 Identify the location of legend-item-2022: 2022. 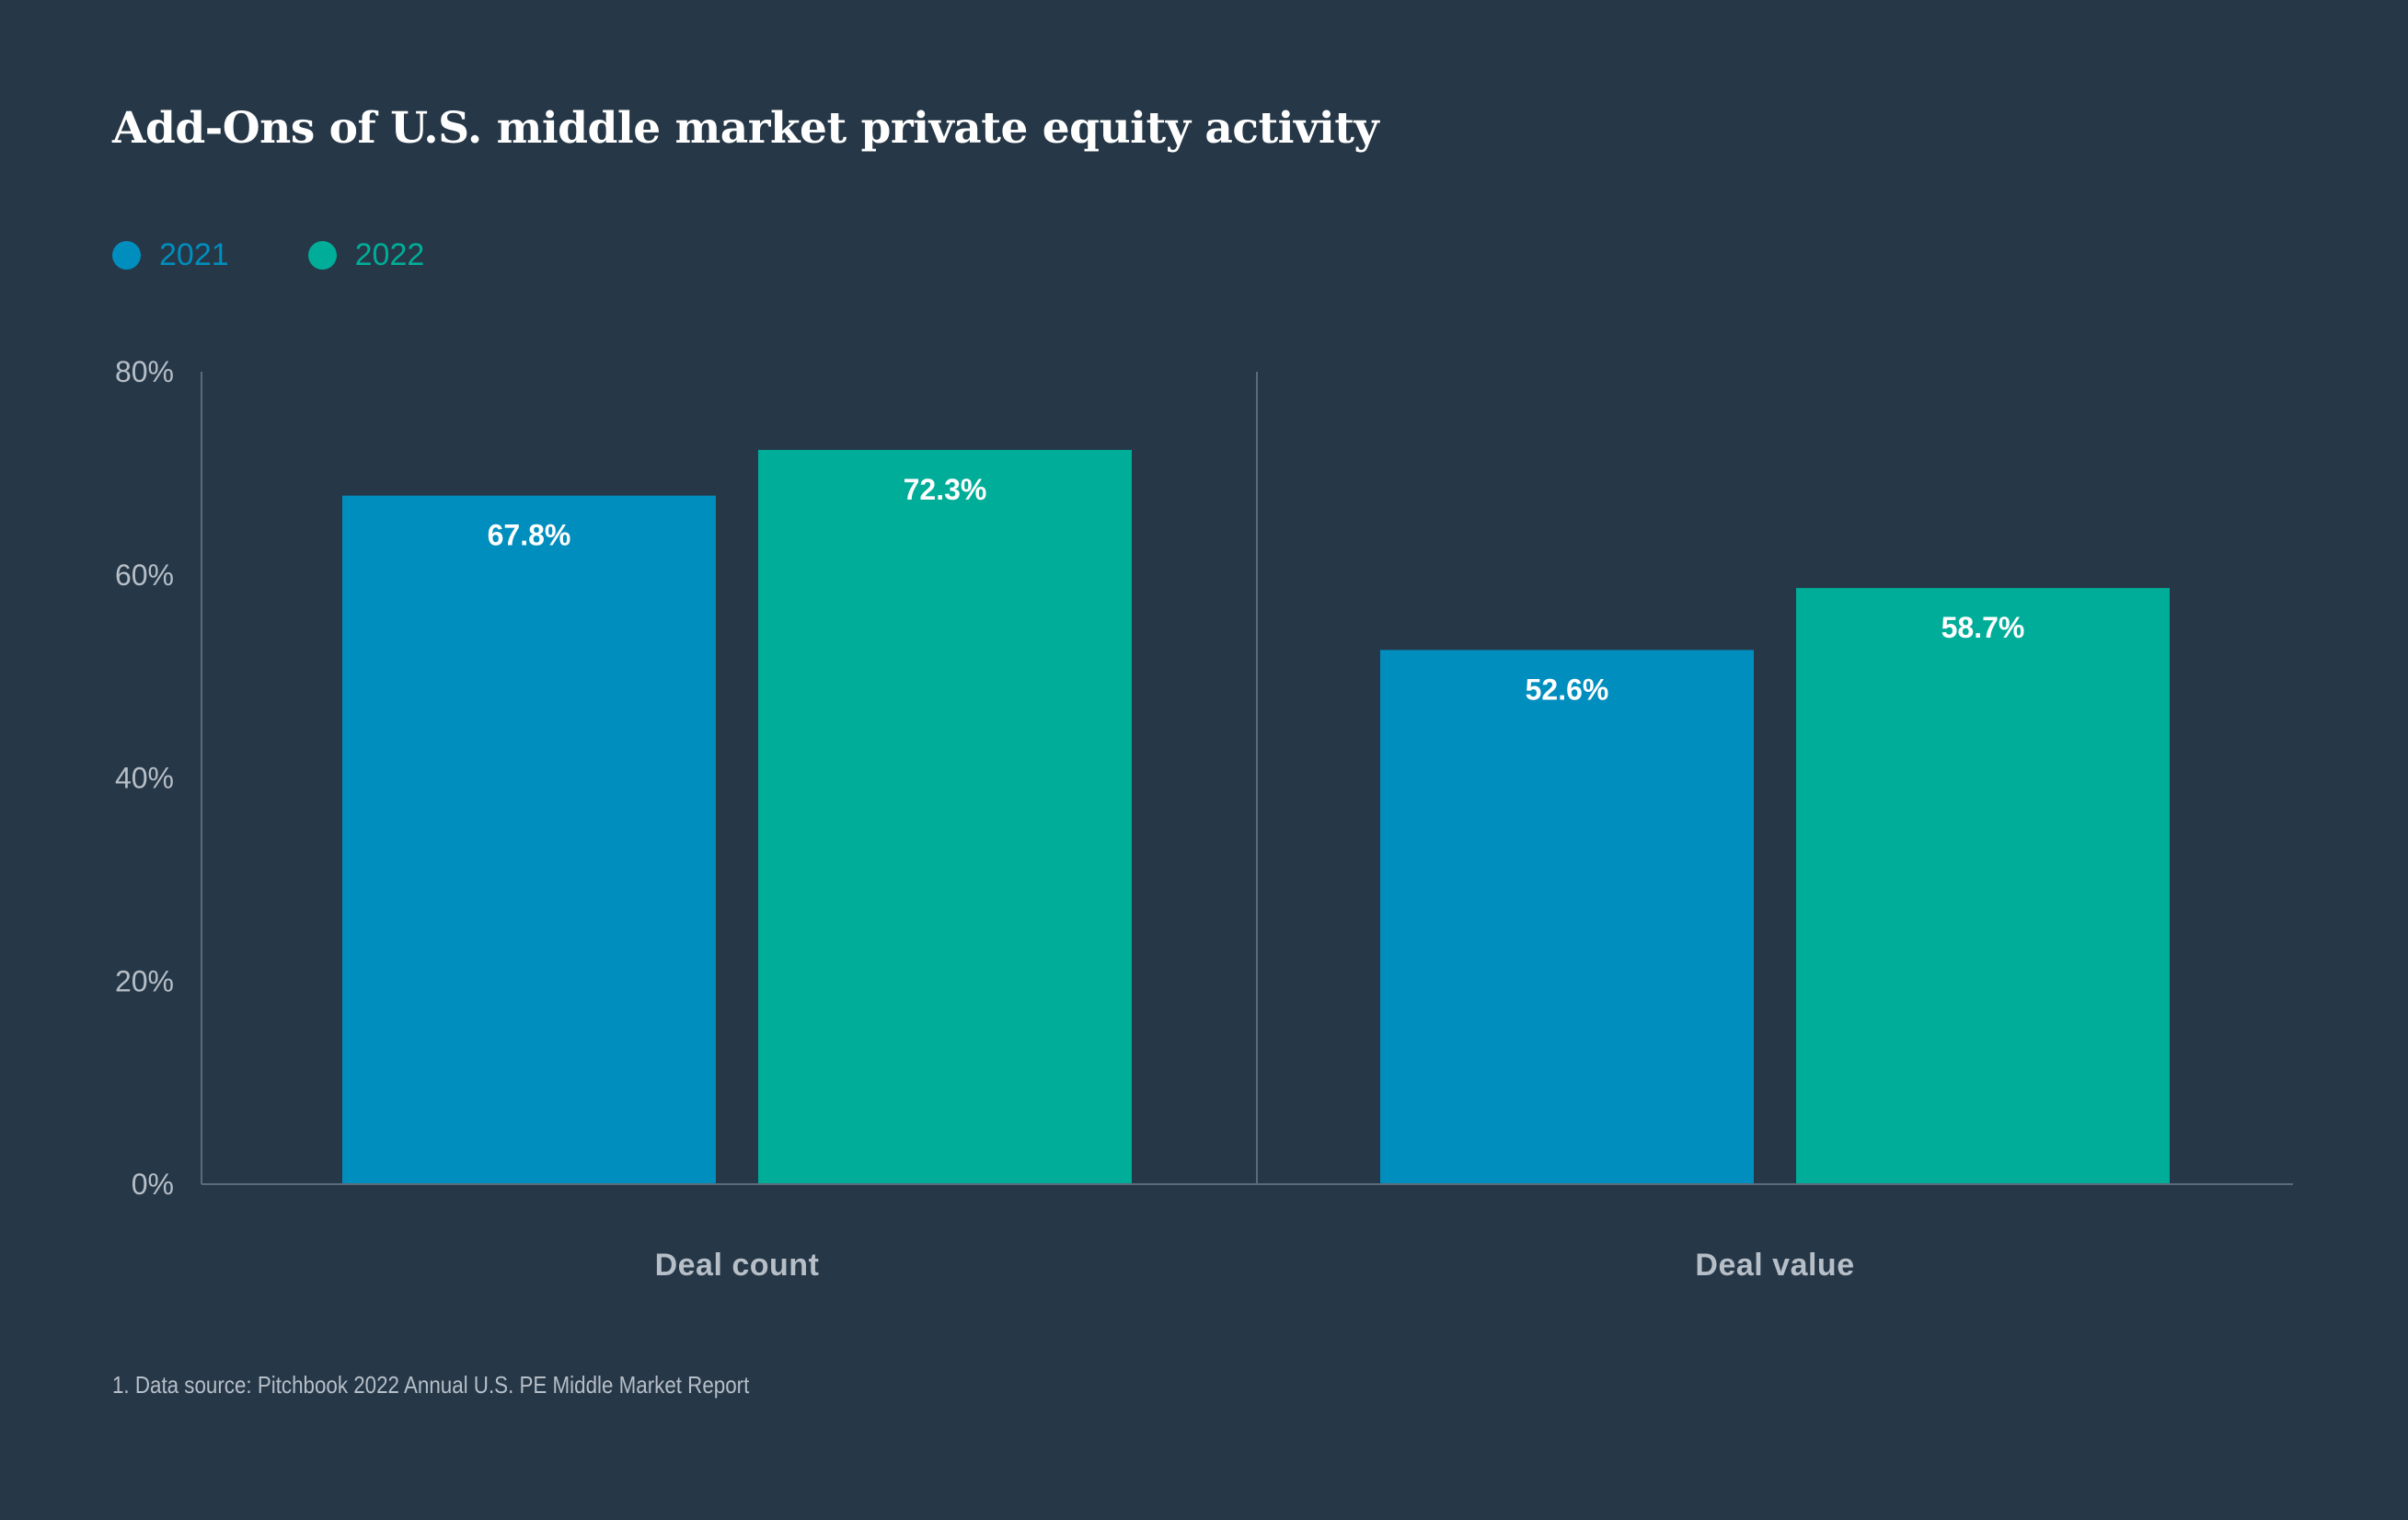
(366, 255).